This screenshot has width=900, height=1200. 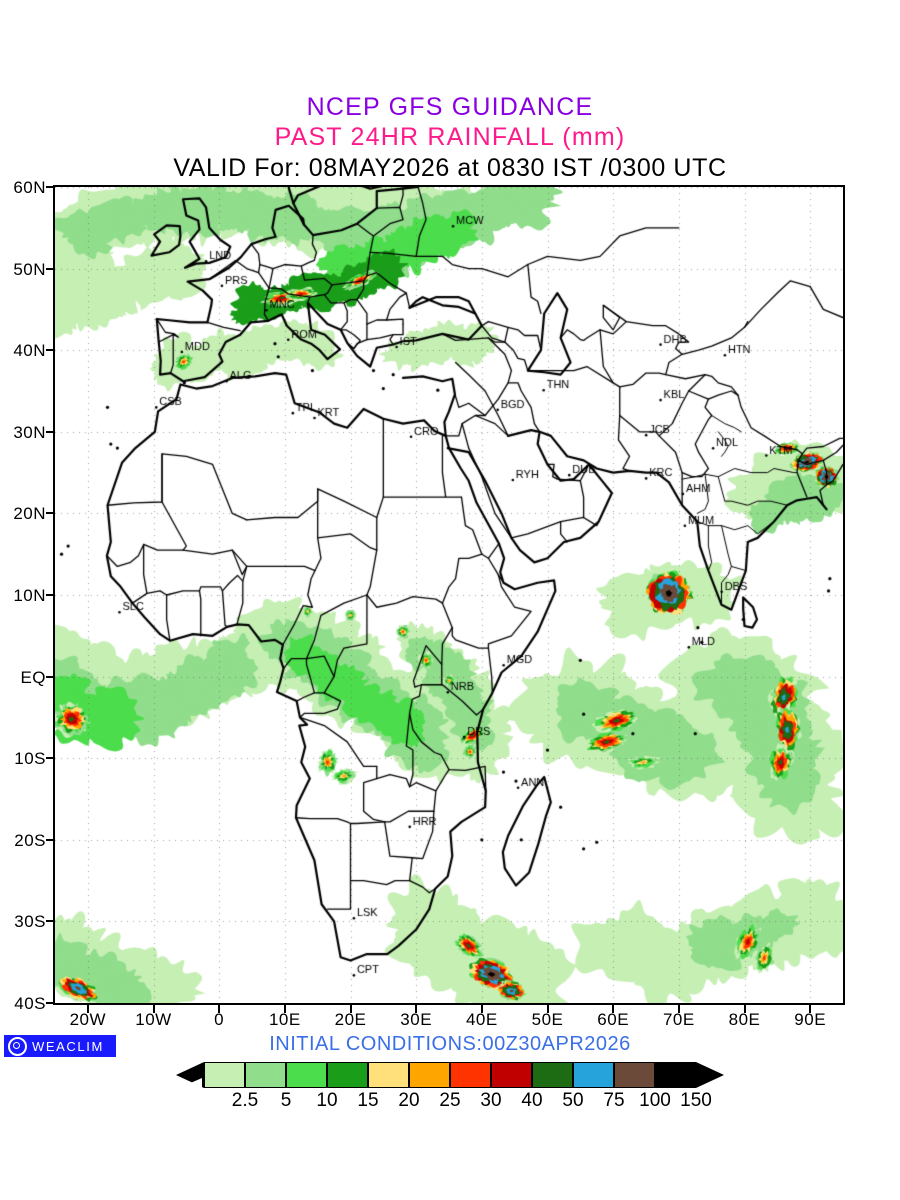 I want to click on y-axis-tick-label: 20S, so click(x=30, y=840).